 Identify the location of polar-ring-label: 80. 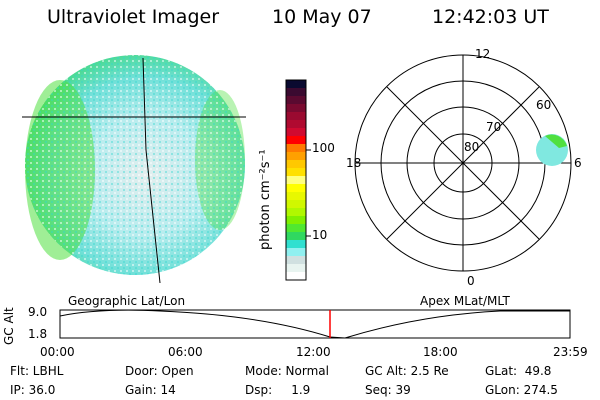
(472, 147).